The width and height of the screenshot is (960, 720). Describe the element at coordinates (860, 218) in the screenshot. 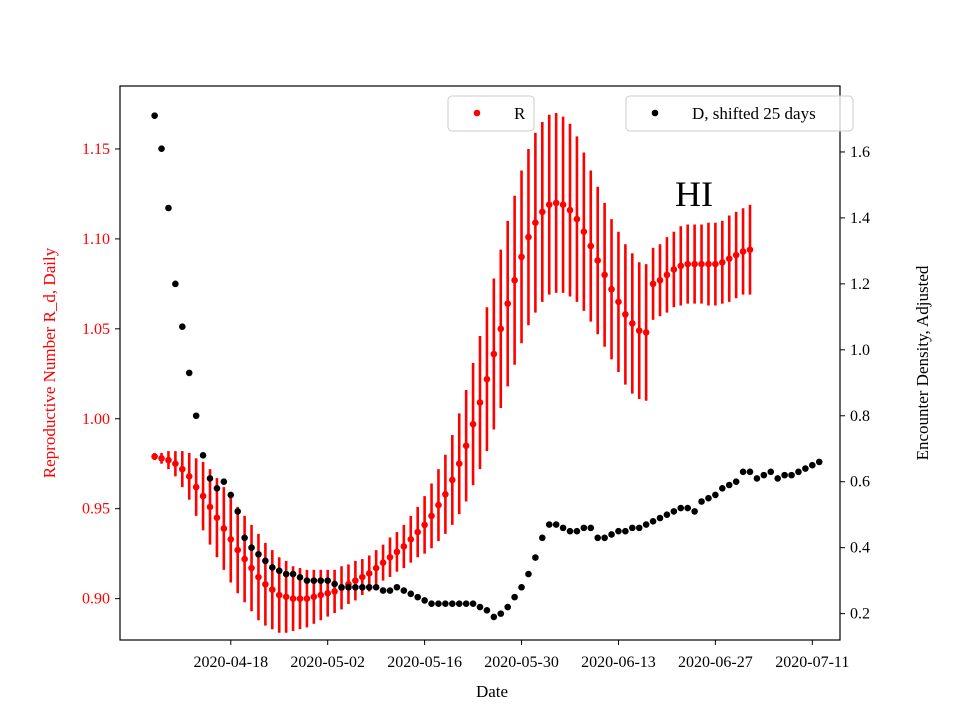

I see `y-right-tick-label: 1.4` at that location.